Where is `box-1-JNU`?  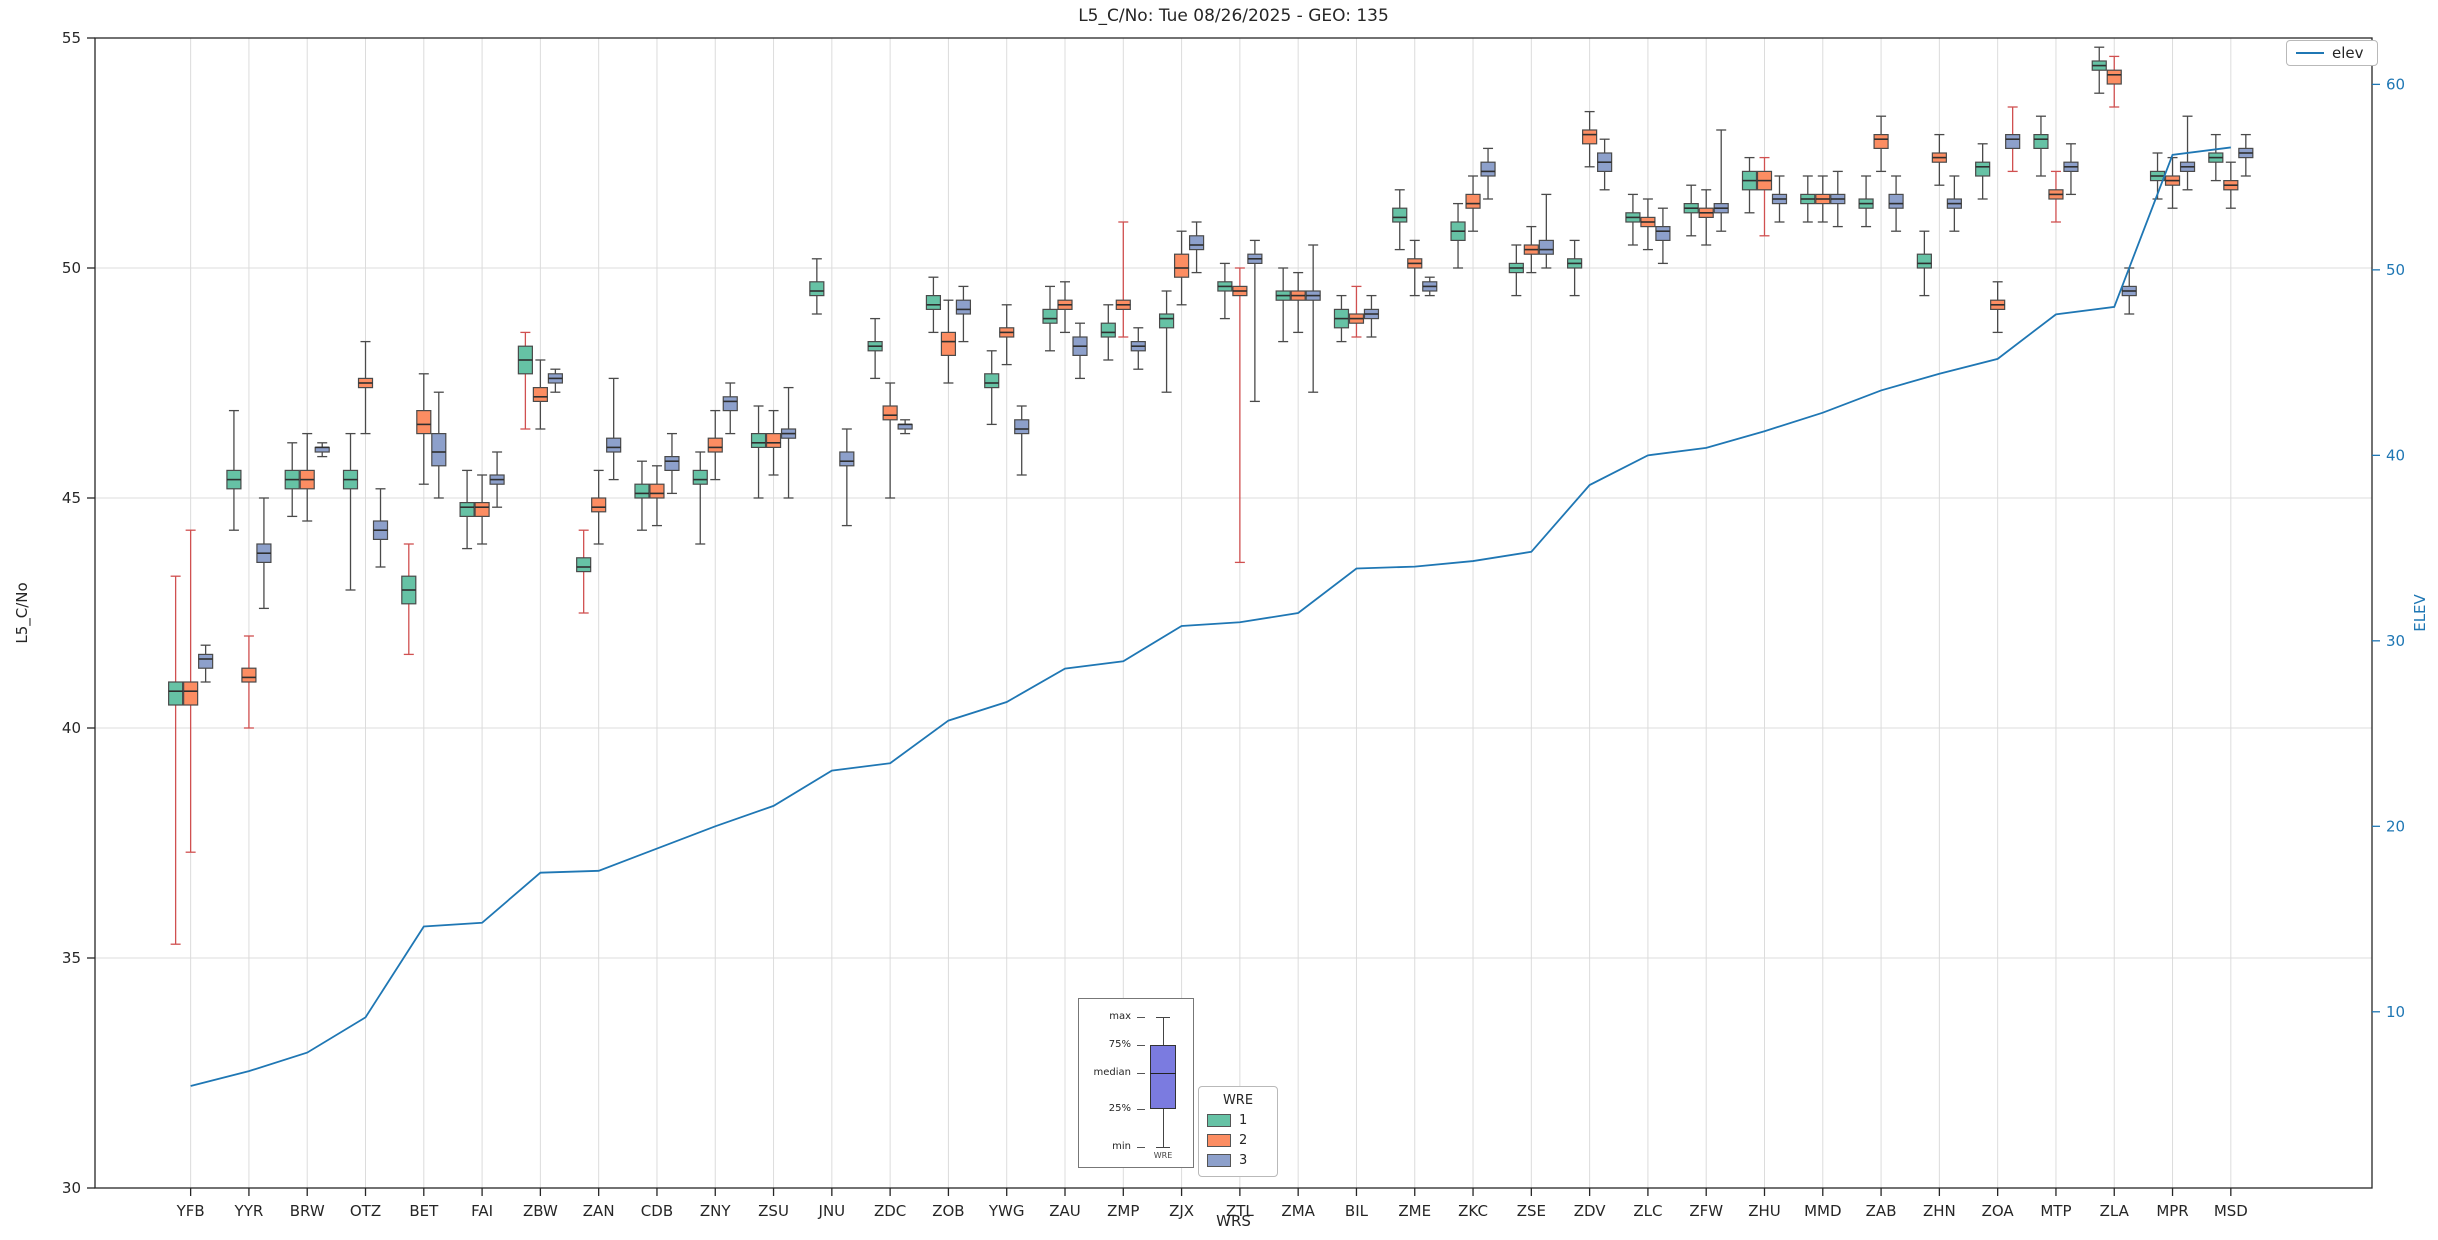
box-1-JNU is located at coordinates (817, 286).